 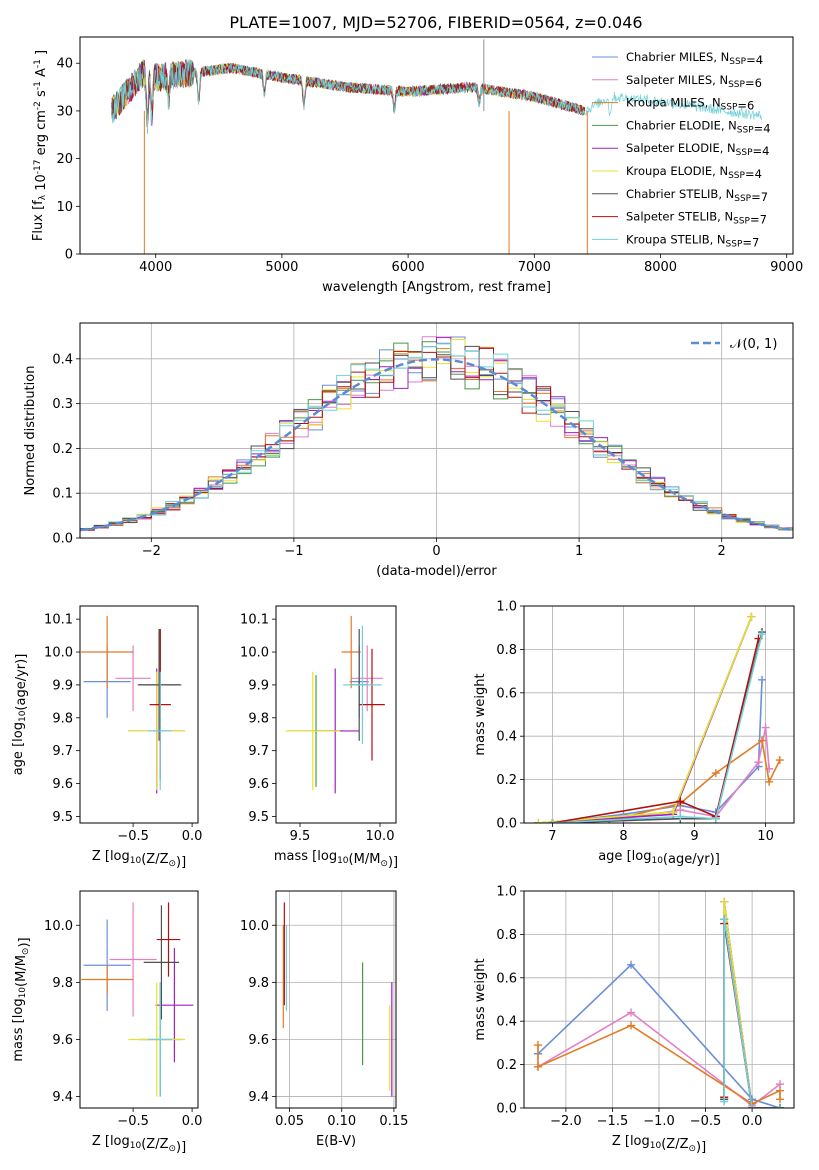 What do you see at coordinates (506, 650) in the screenshot?
I see `y-tick-label: 0.8` at bounding box center [506, 650].